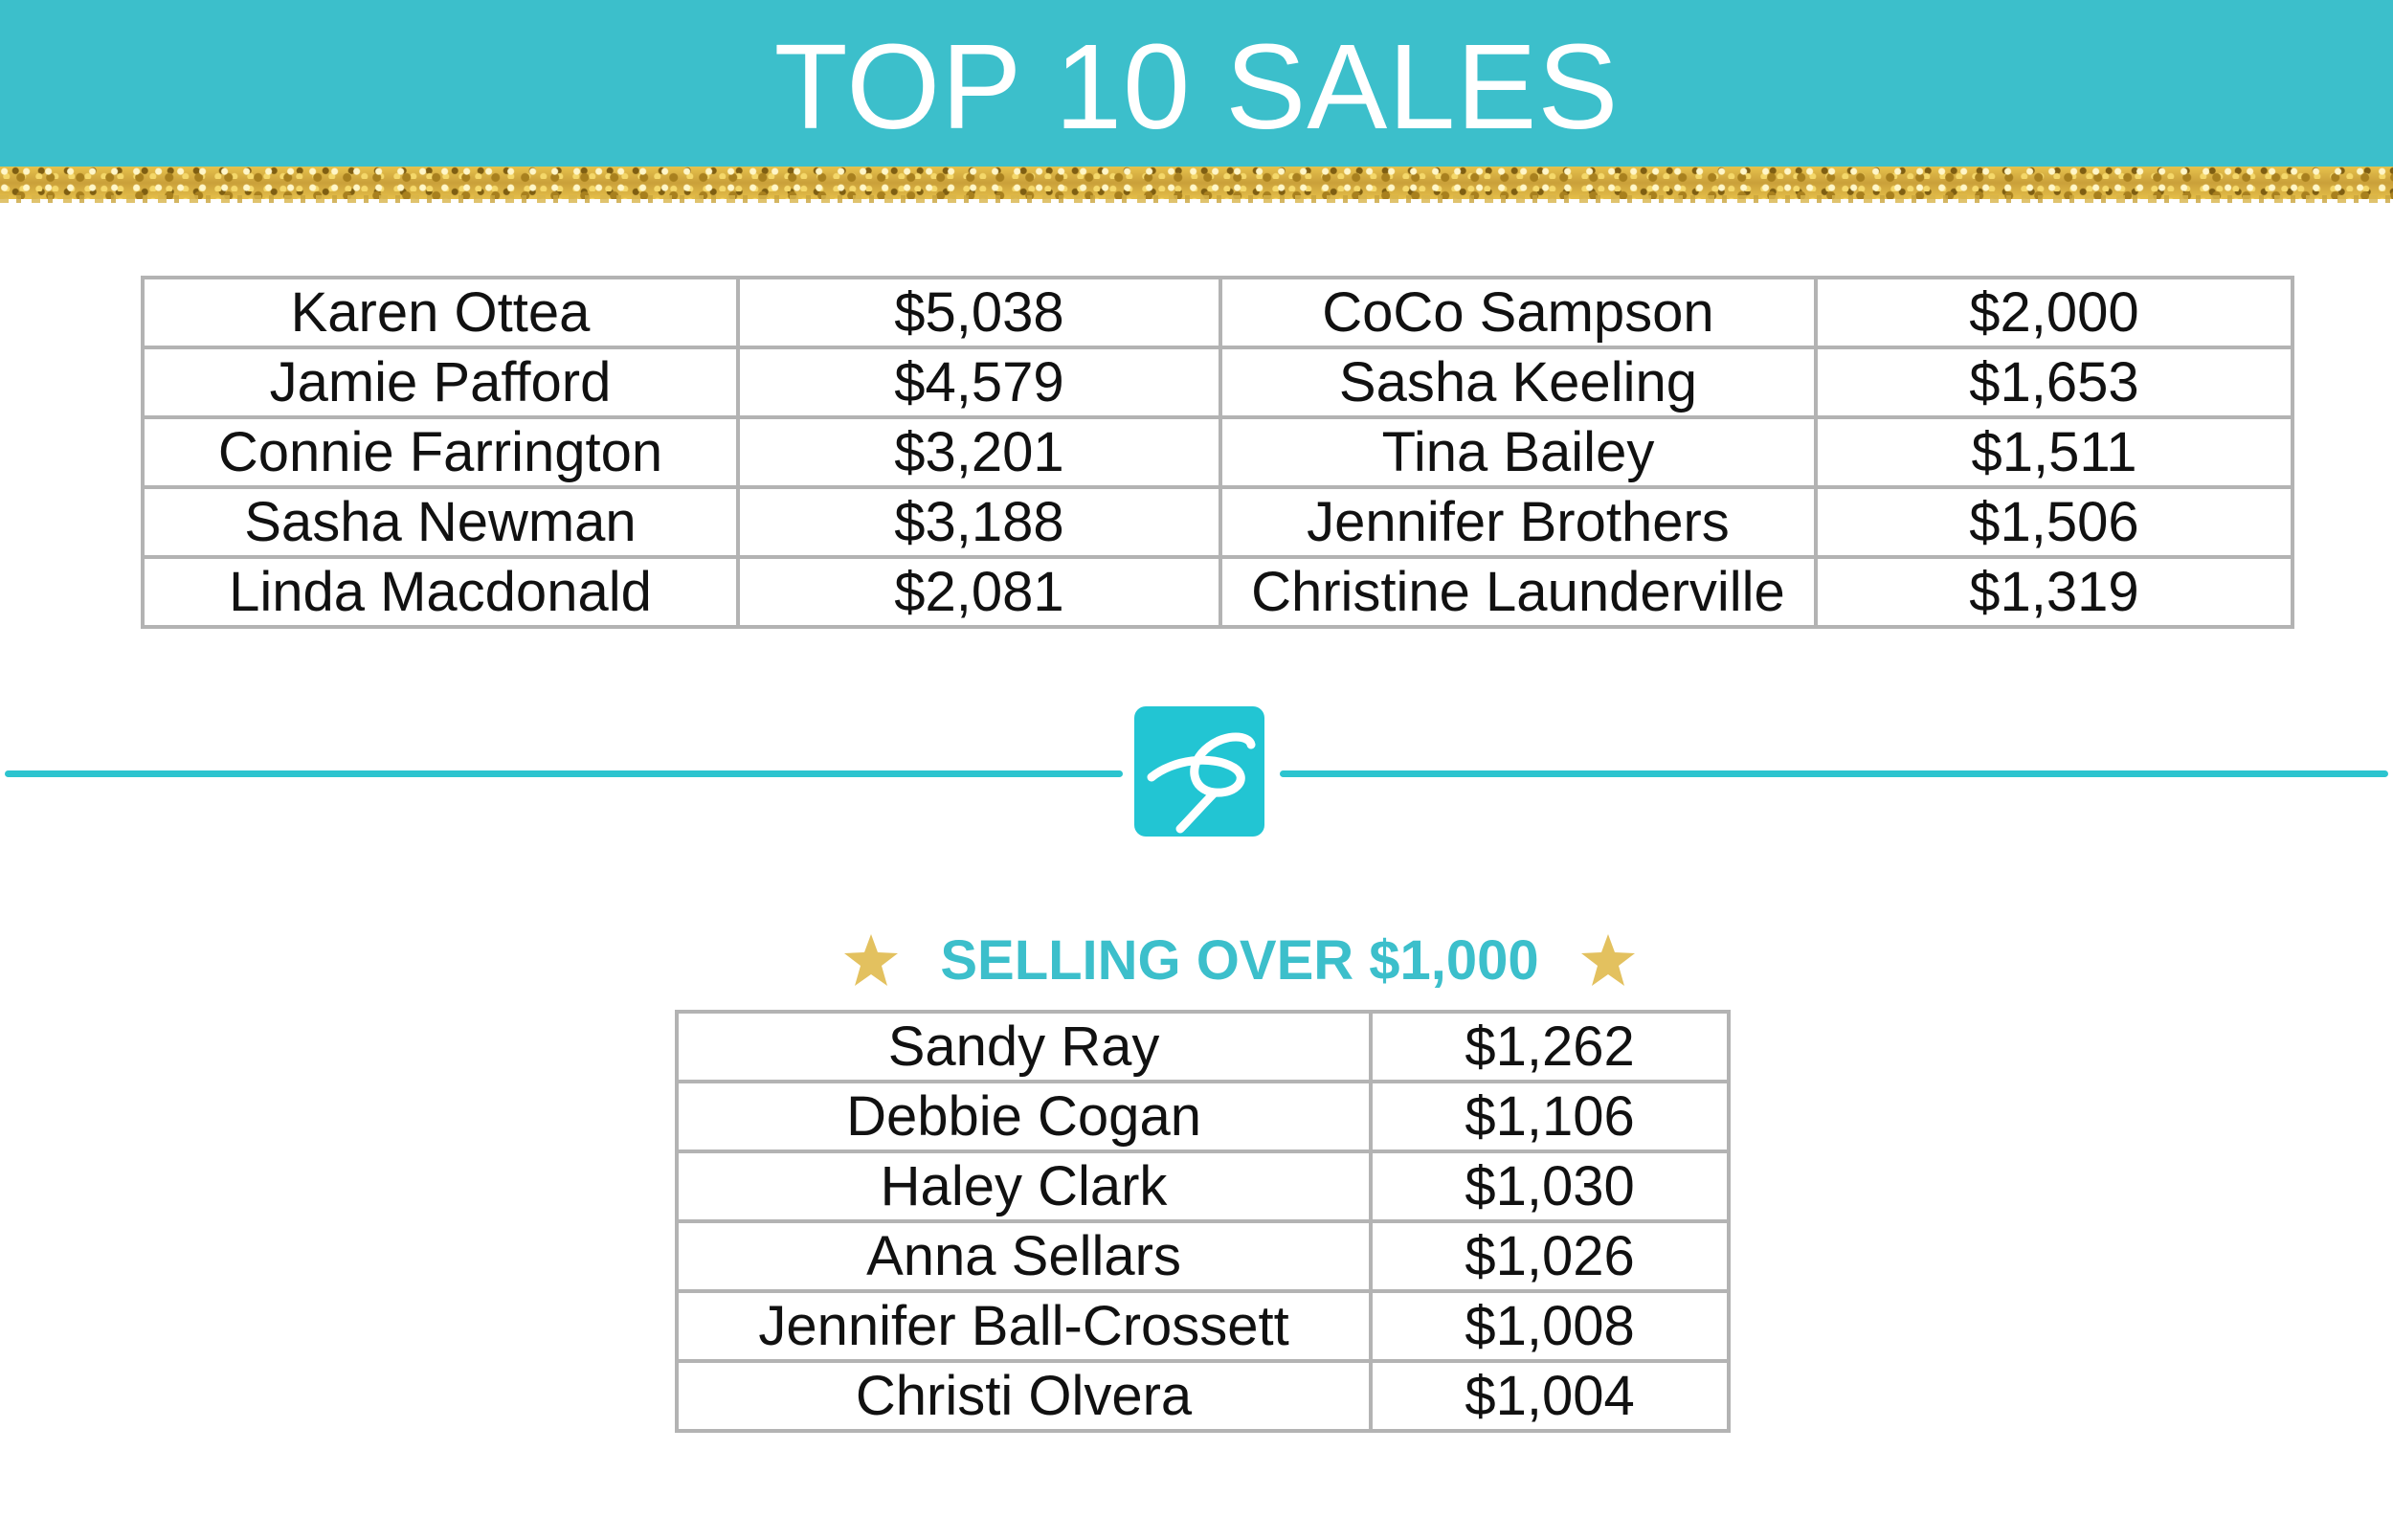 This screenshot has height=1540, width=2393. Describe the element at coordinates (1518, 382) in the screenshot. I see `seller-name: Sasha Keeling` at that location.